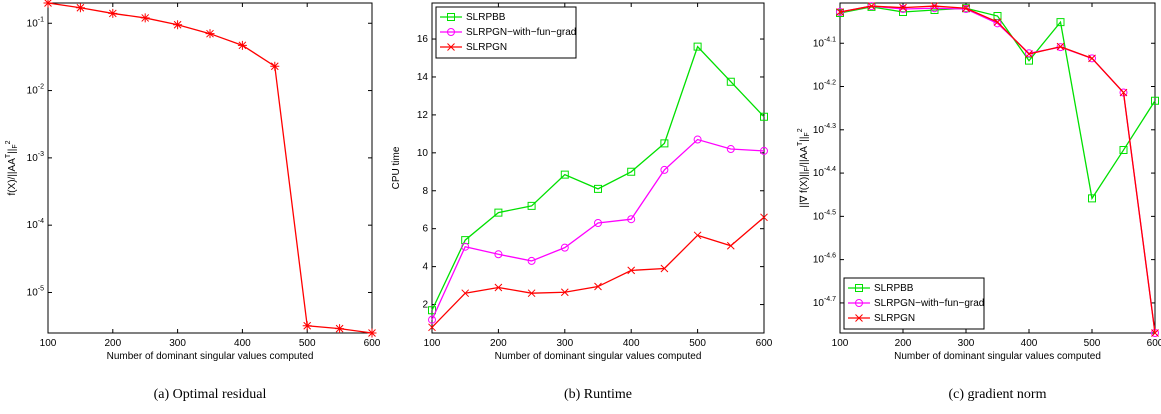 Image resolution: width=1161 pixels, height=414 pixels. I want to click on y-tick-label: 10-4.1, so click(824, 43).